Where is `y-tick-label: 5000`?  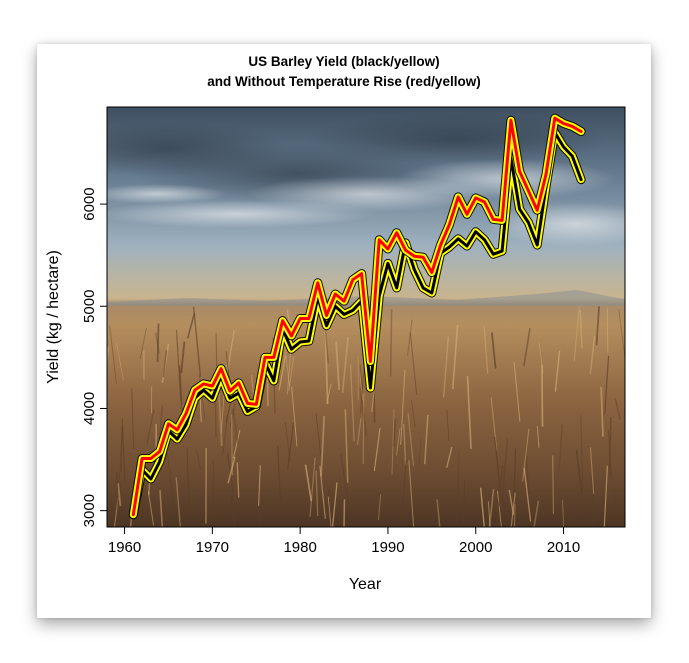
y-tick-label: 5000 is located at coordinates (89, 306).